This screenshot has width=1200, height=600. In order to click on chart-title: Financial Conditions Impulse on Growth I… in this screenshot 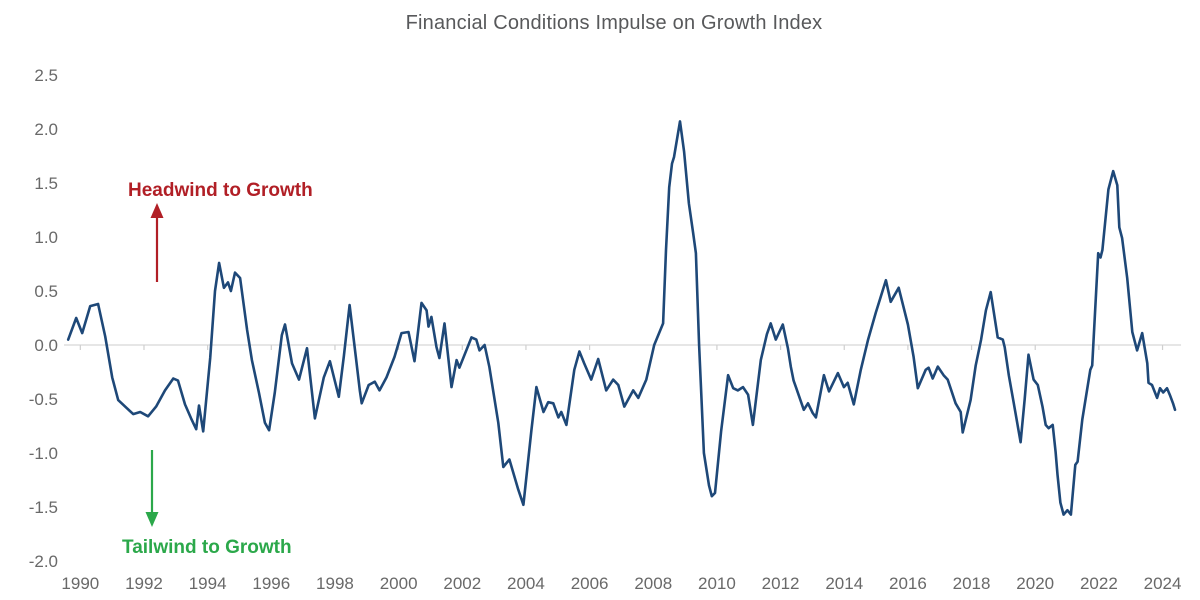, I will do `click(614, 23)`.